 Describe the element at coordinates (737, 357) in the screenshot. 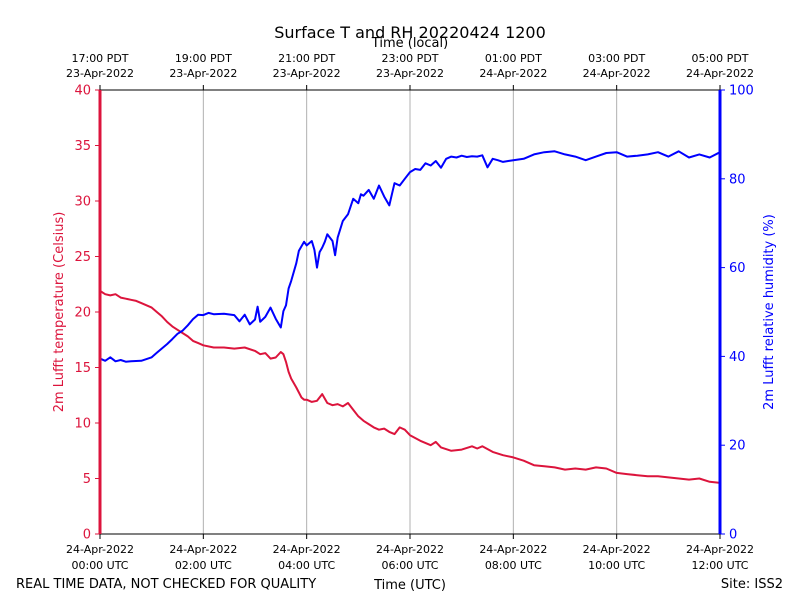

I see `y-right-tick-label: 40` at that location.